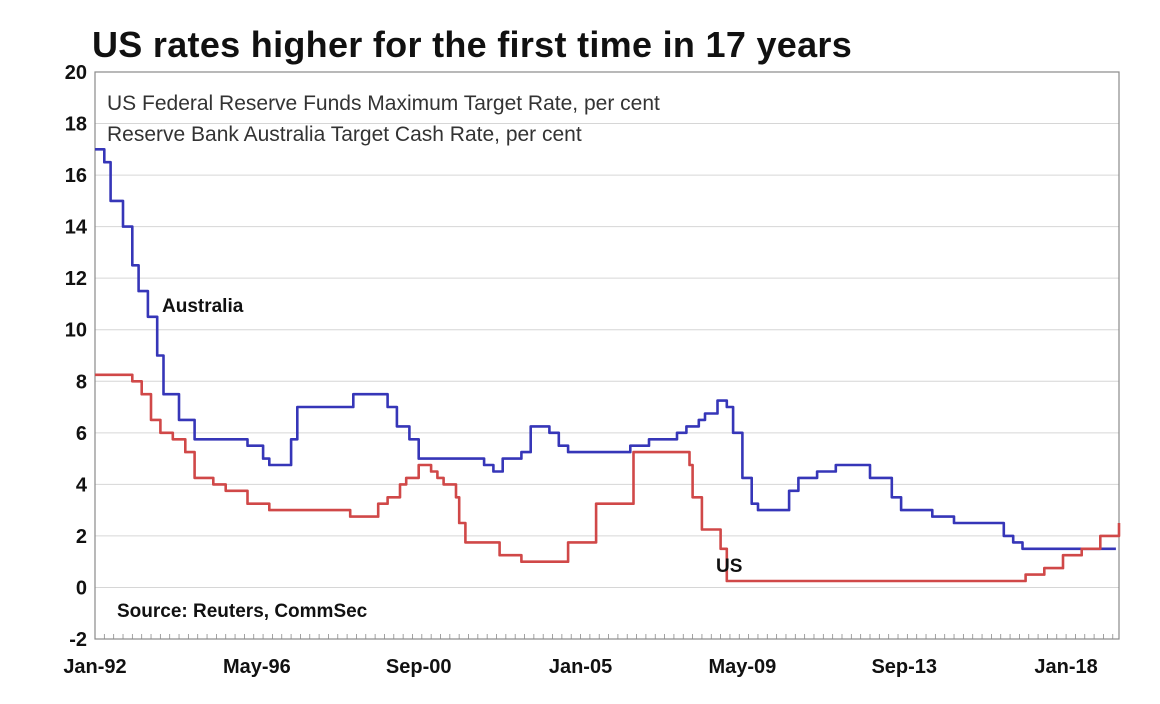  Describe the element at coordinates (81, 537) in the screenshot. I see `y-tick-label: 2` at that location.